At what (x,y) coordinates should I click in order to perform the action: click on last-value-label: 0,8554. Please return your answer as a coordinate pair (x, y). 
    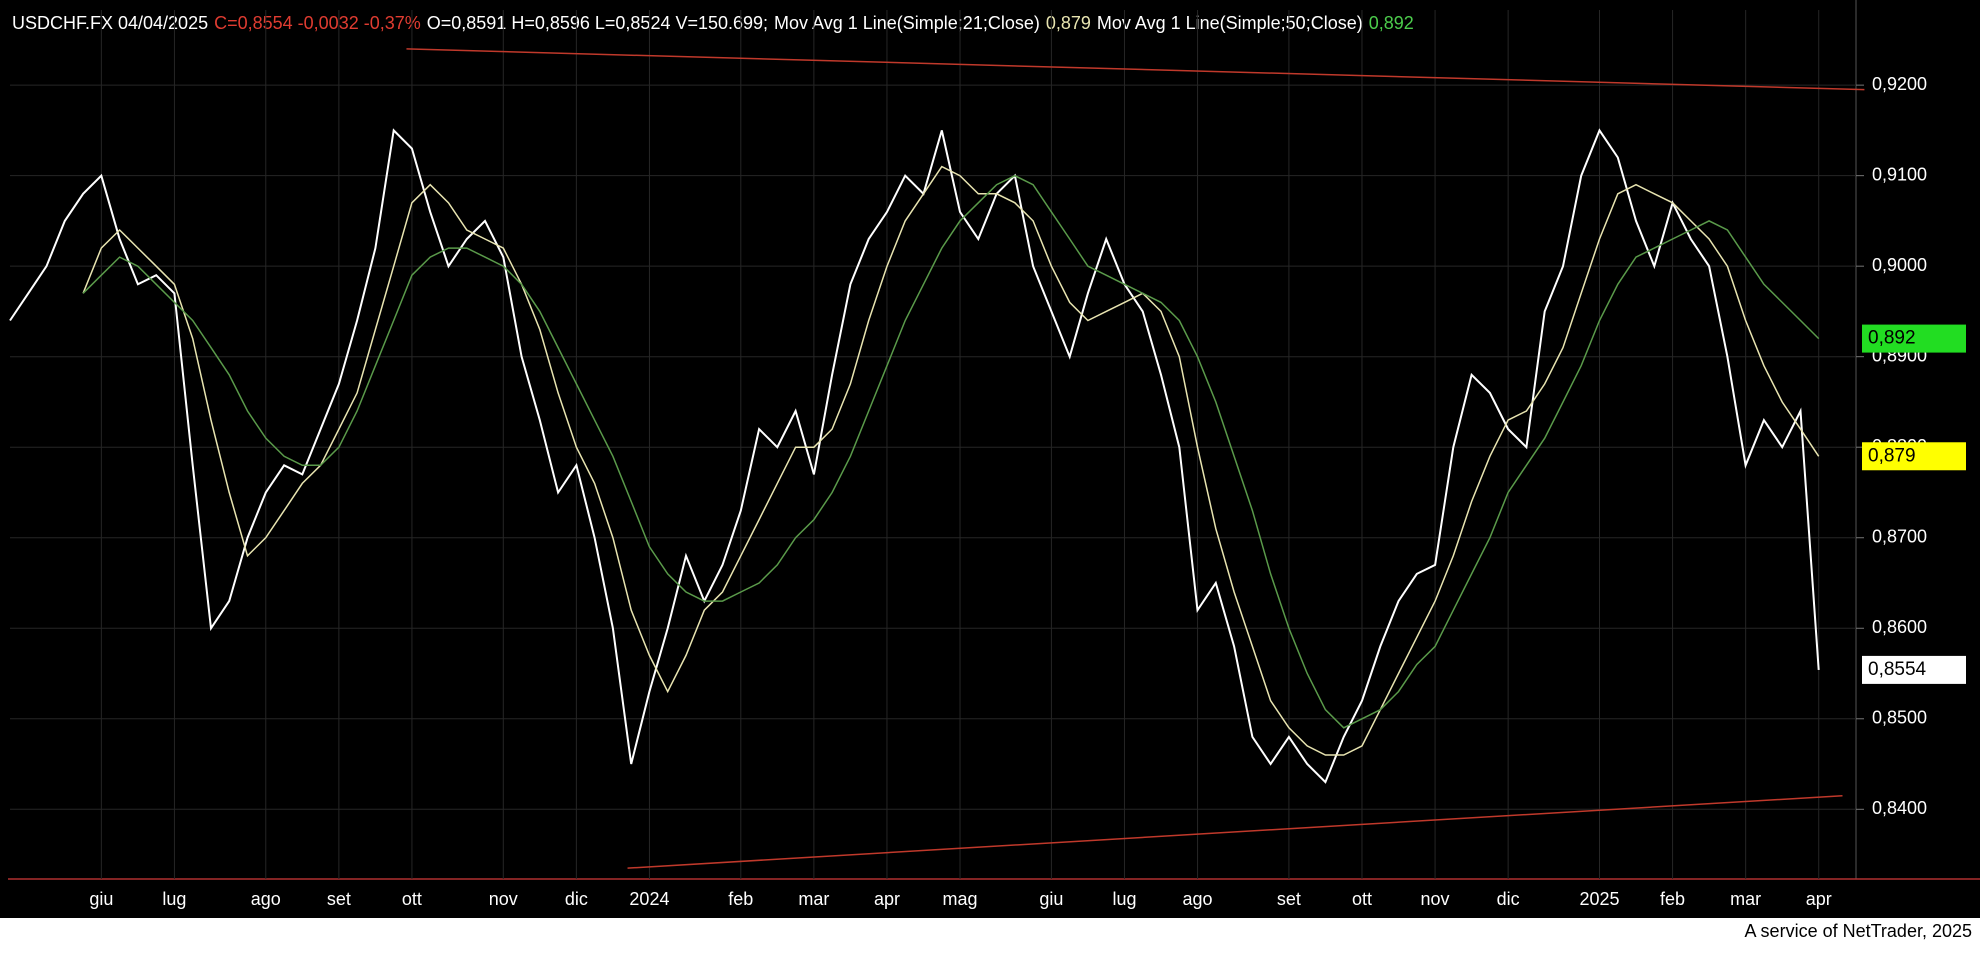
    Looking at the image, I should click on (1897, 669).